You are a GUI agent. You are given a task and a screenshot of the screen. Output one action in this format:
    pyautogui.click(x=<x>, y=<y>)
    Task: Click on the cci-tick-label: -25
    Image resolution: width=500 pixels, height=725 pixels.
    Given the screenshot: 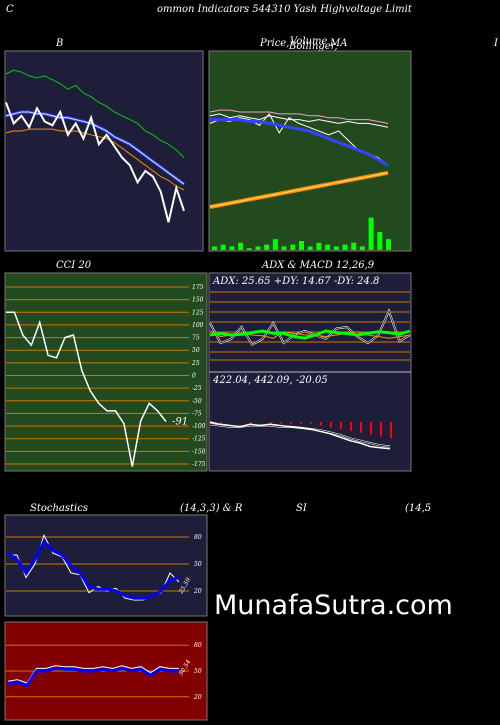 What is the action you would take?
    pyautogui.click(x=197, y=388)
    